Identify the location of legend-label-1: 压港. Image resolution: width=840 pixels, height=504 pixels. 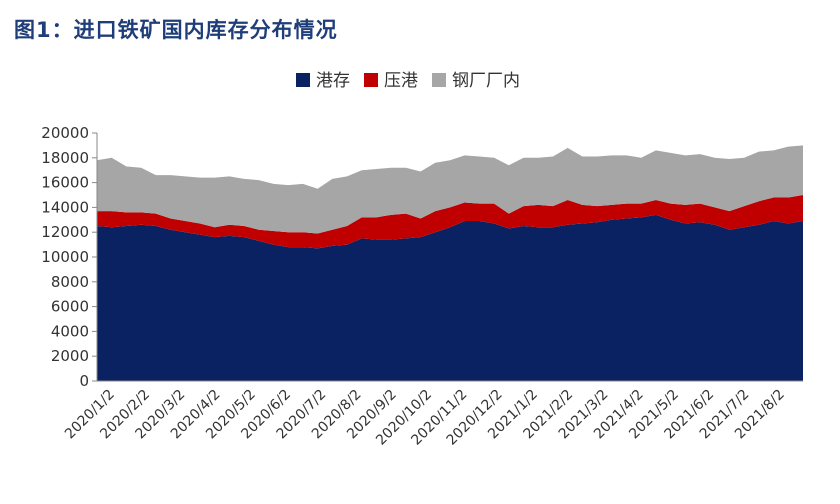
(401, 81).